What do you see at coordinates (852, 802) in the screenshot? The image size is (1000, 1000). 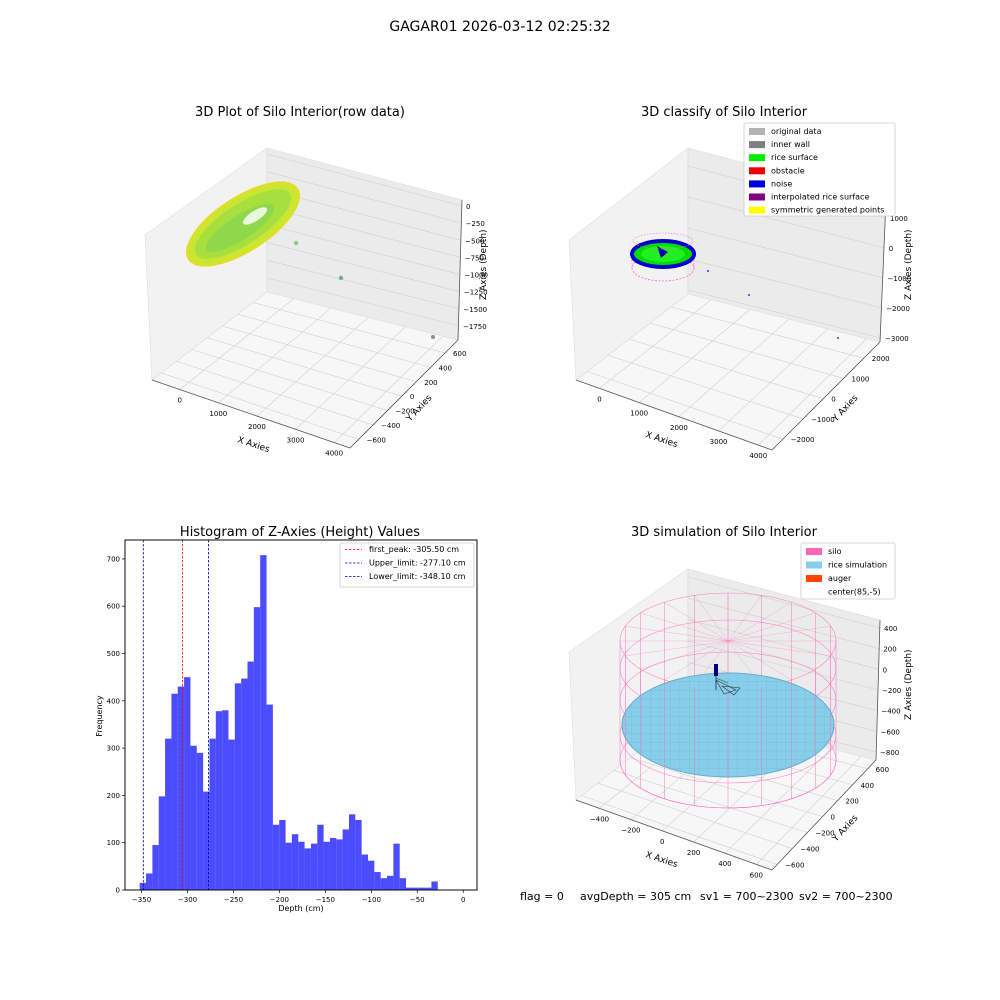 I see `sim-y-tick-label: 200` at bounding box center [852, 802].